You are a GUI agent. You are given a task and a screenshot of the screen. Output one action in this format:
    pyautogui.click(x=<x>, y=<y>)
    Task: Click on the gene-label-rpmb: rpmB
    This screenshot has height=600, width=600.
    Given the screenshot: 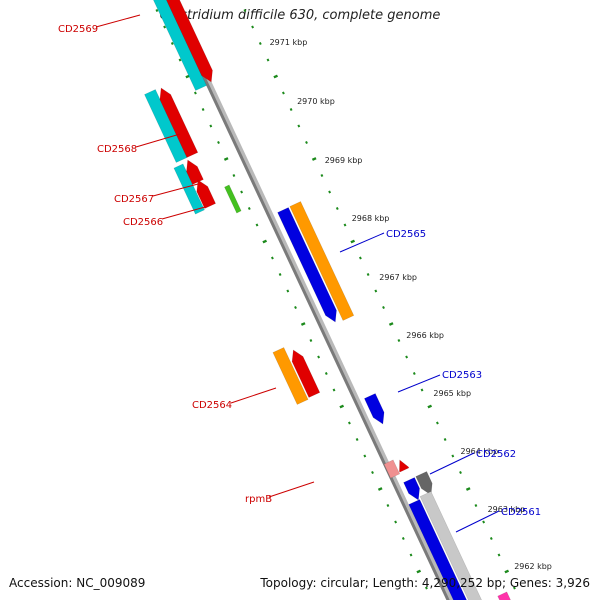 What is the action you would take?
    pyautogui.click(x=258, y=499)
    